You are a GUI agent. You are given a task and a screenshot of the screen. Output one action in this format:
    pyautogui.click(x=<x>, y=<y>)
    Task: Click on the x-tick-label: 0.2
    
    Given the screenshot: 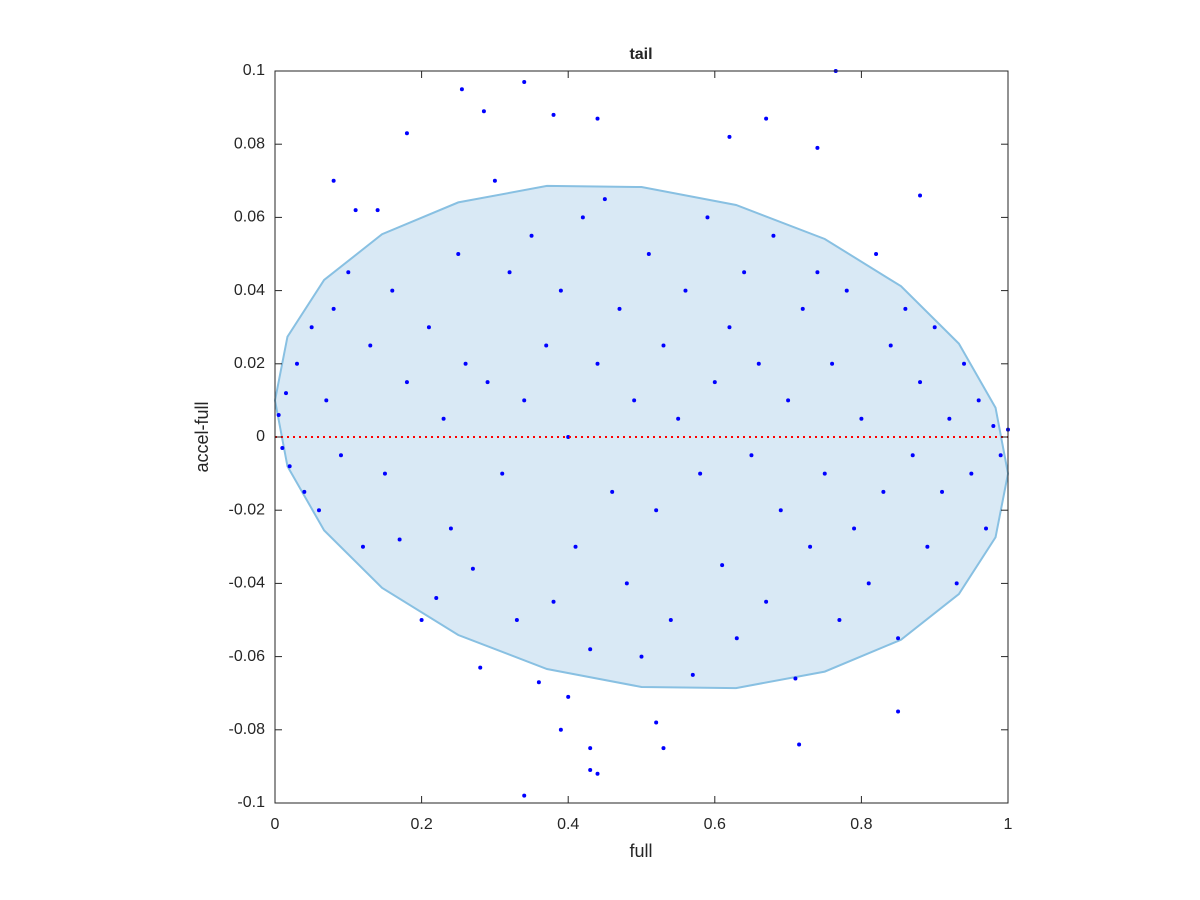 What is the action you would take?
    pyautogui.click(x=421, y=824)
    